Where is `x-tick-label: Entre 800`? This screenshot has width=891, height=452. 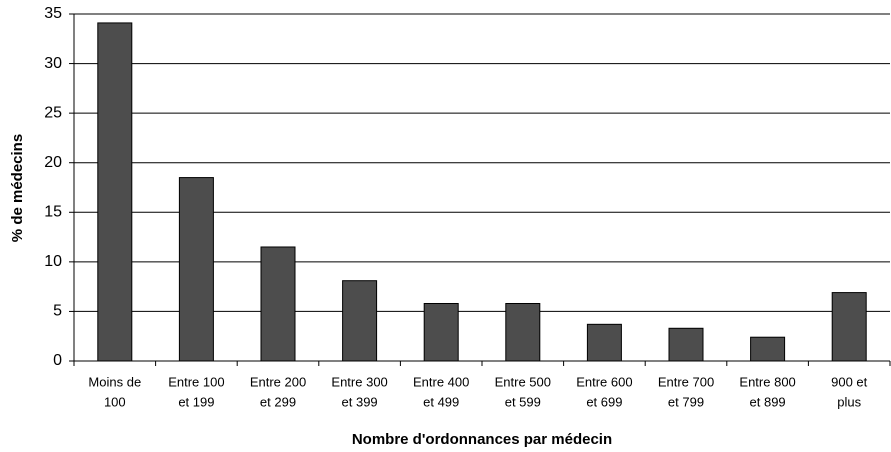 x-tick-label: Entre 800 is located at coordinates (767, 381).